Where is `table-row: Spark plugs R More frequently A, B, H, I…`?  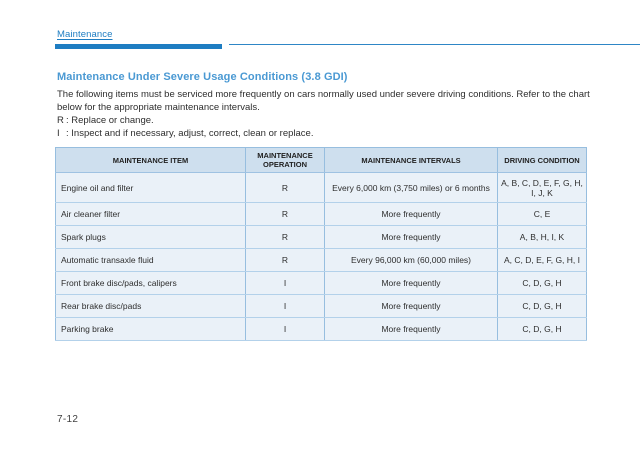 table-row: Spark plugs R More frequently A, B, H, I… is located at coordinates (321, 237).